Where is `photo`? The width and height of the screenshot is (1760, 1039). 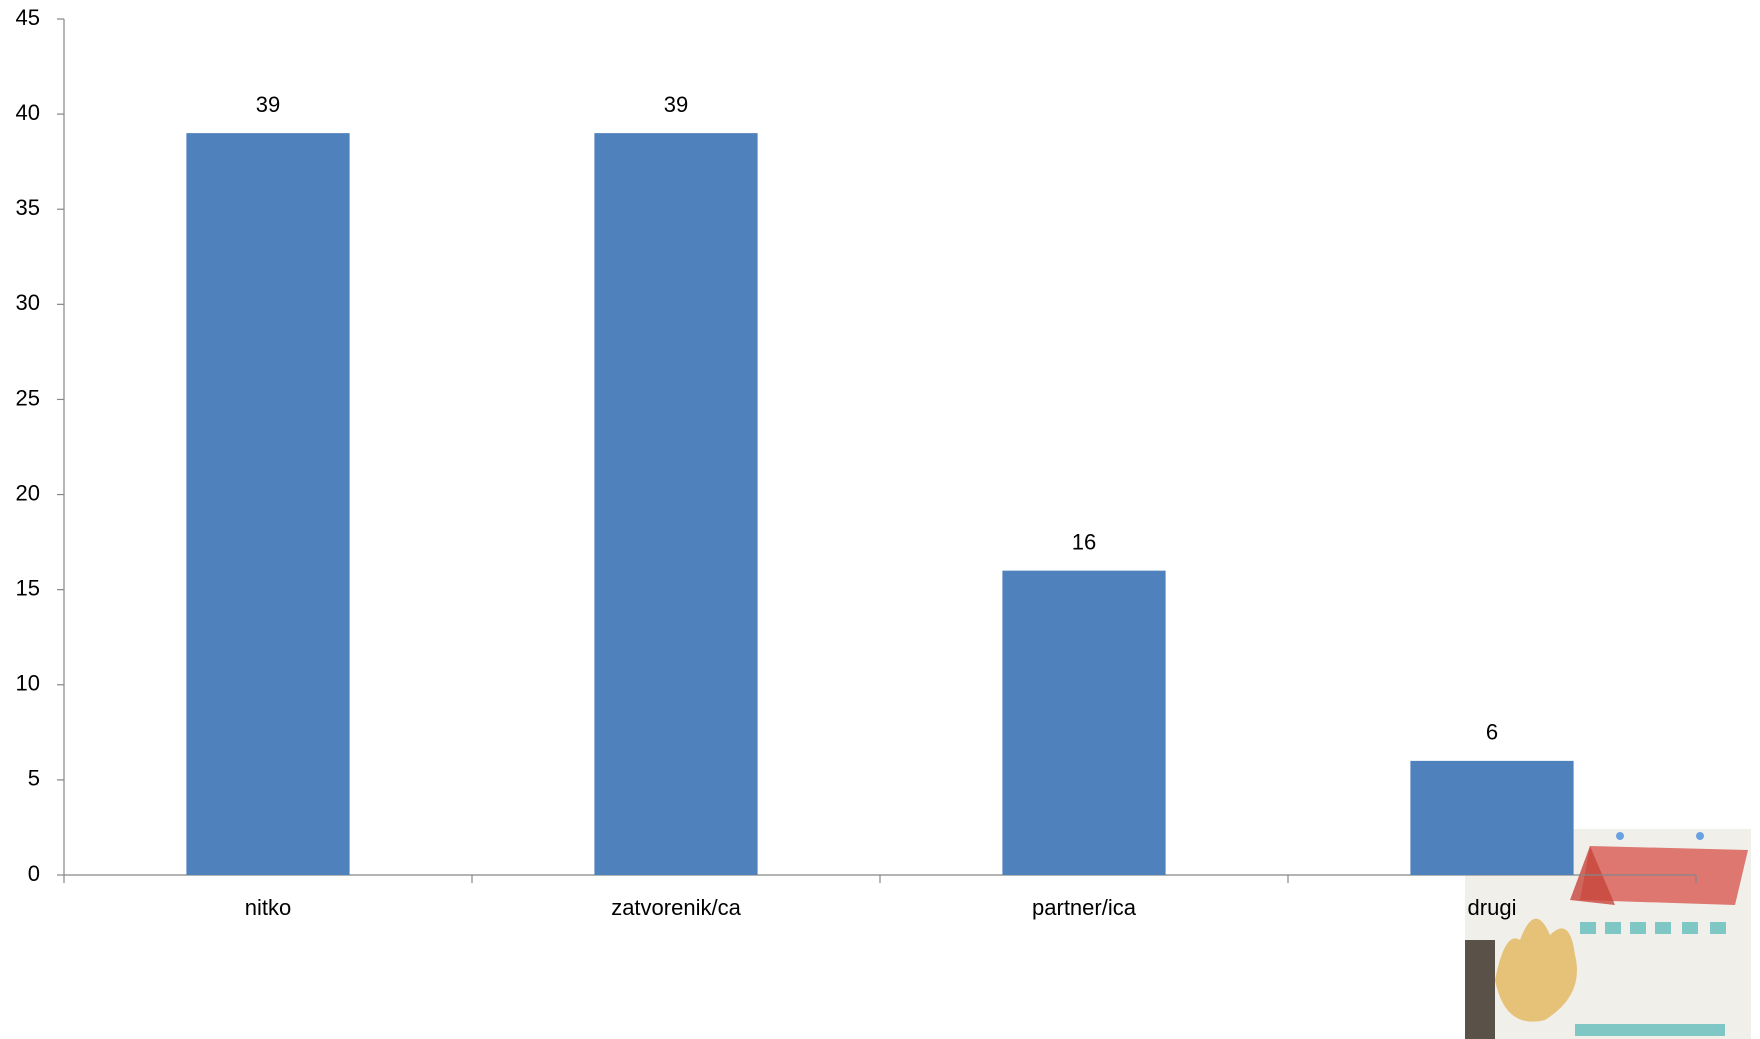
photo is located at coordinates (1608, 934).